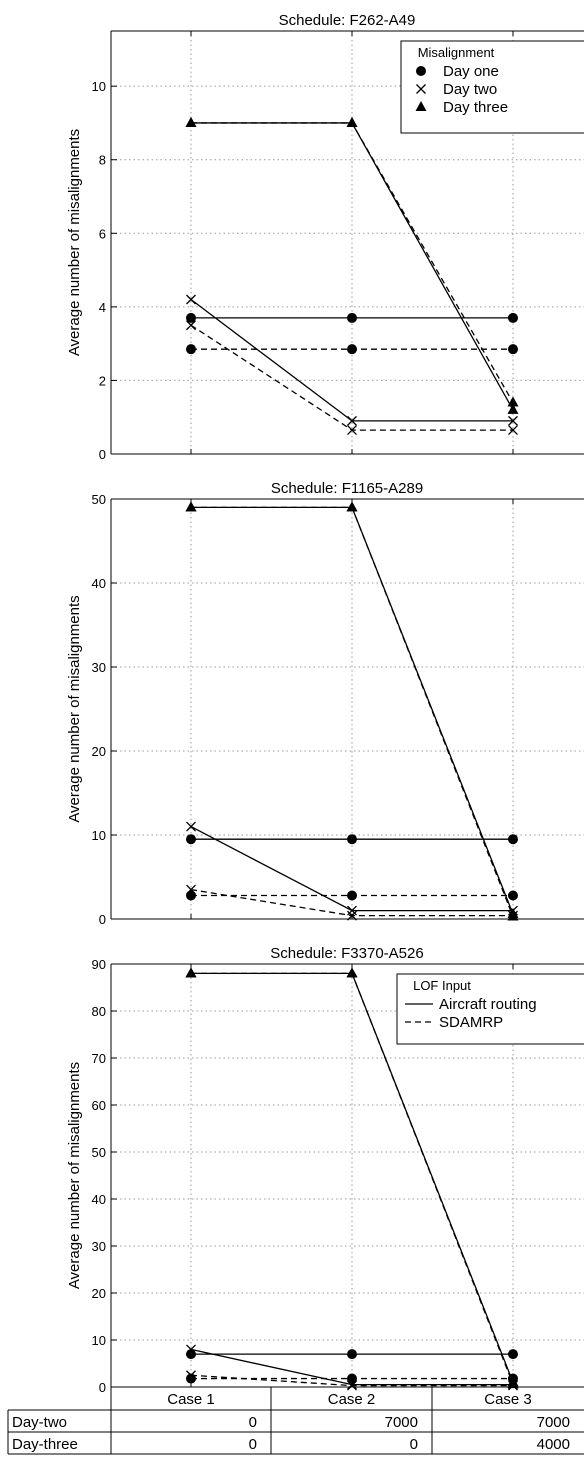 This screenshot has width=584, height=1461. What do you see at coordinates (45, 1444) in the screenshot?
I see `table-row-label: Day-three` at bounding box center [45, 1444].